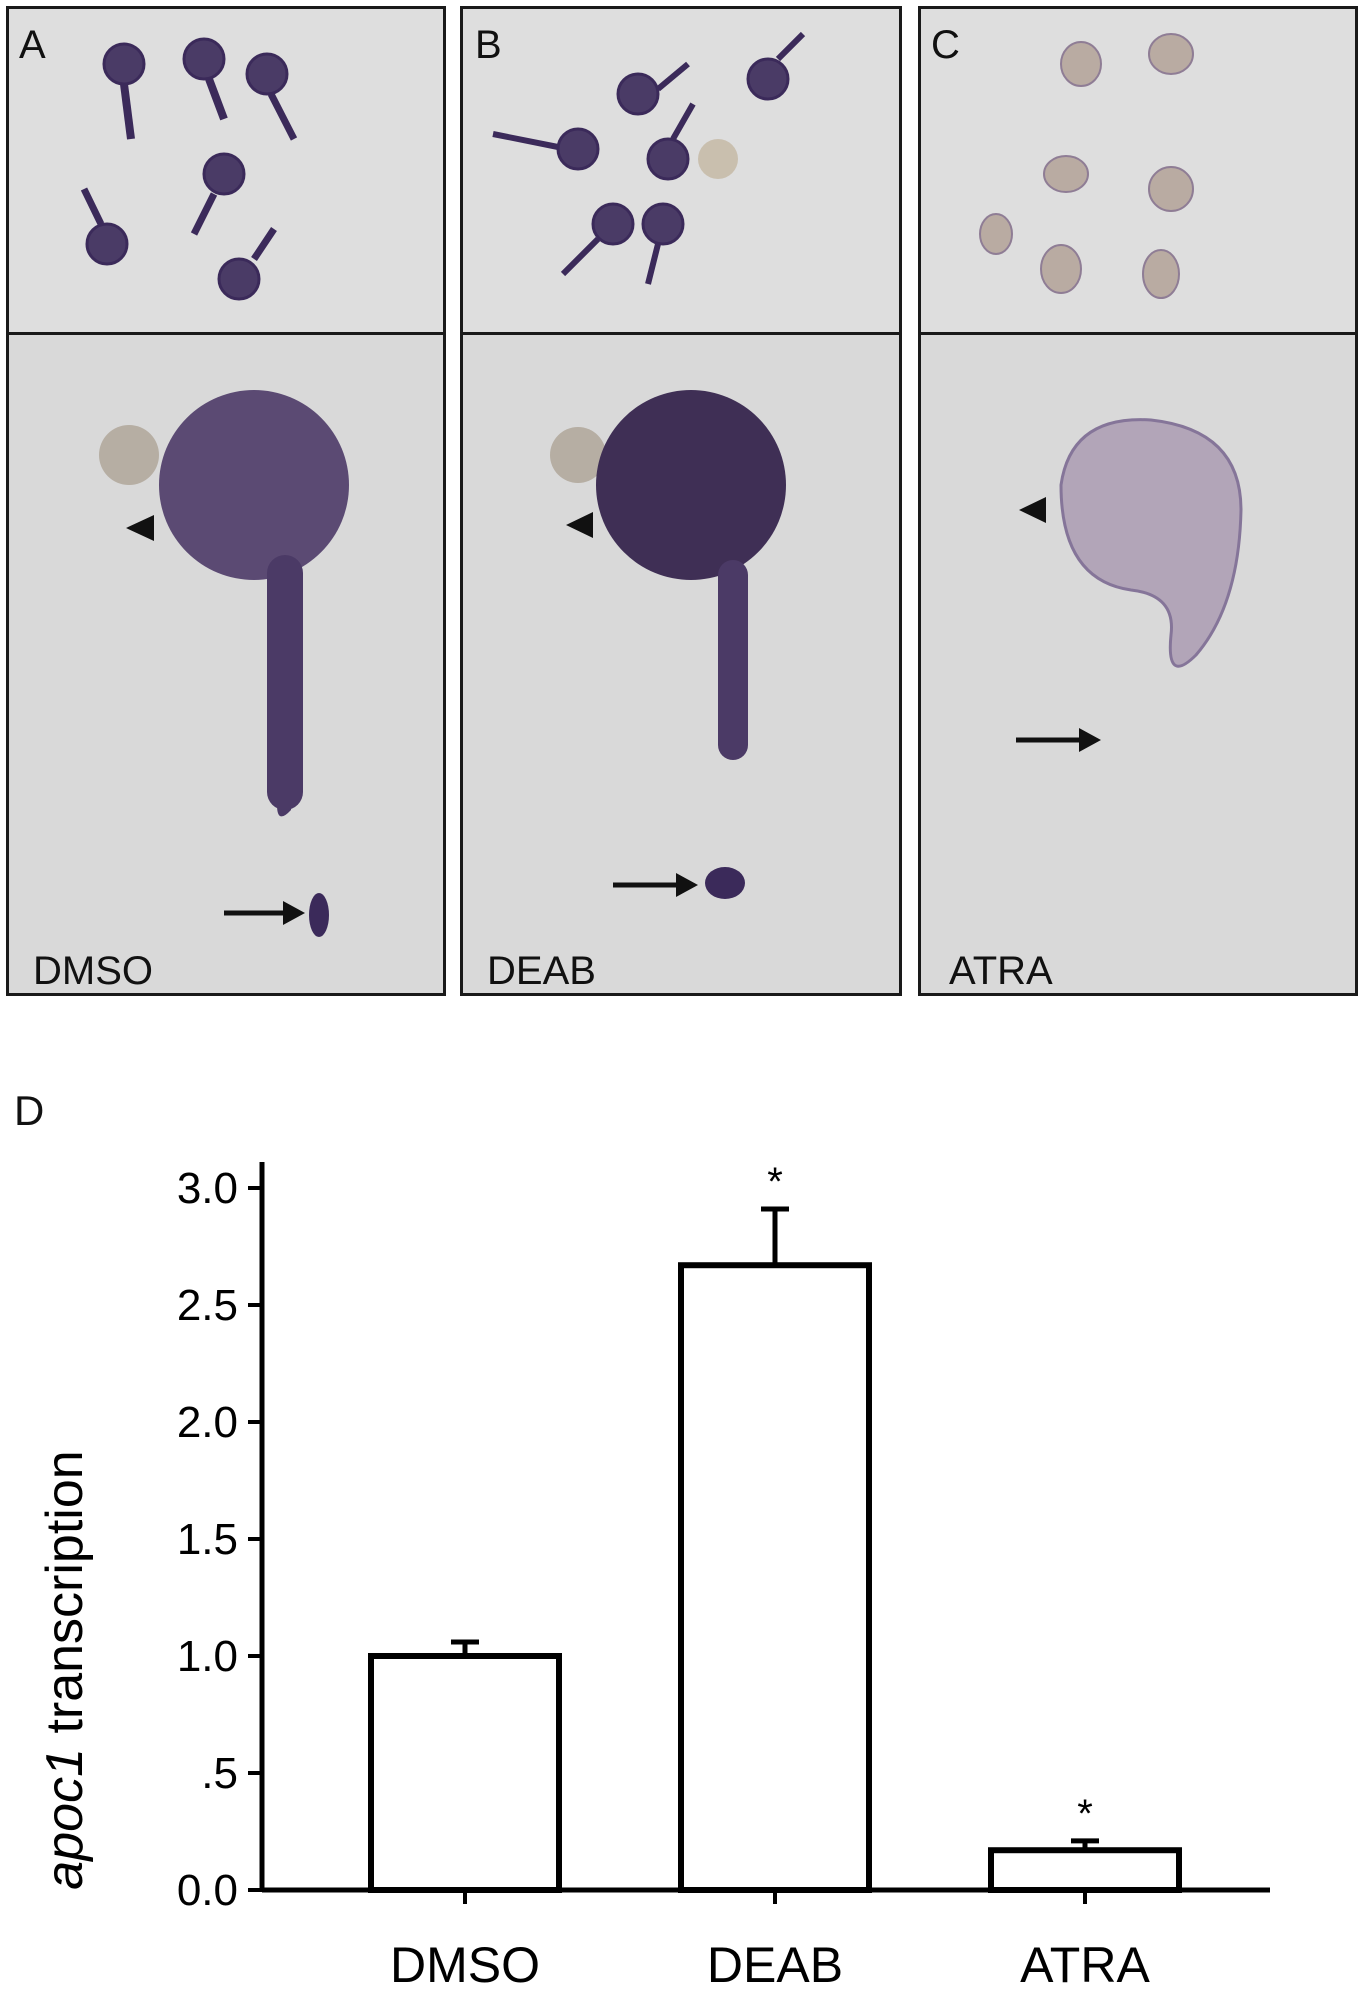 This screenshot has width=1364, height=1994. I want to click on y-tick-label: .5, so click(219, 1773).